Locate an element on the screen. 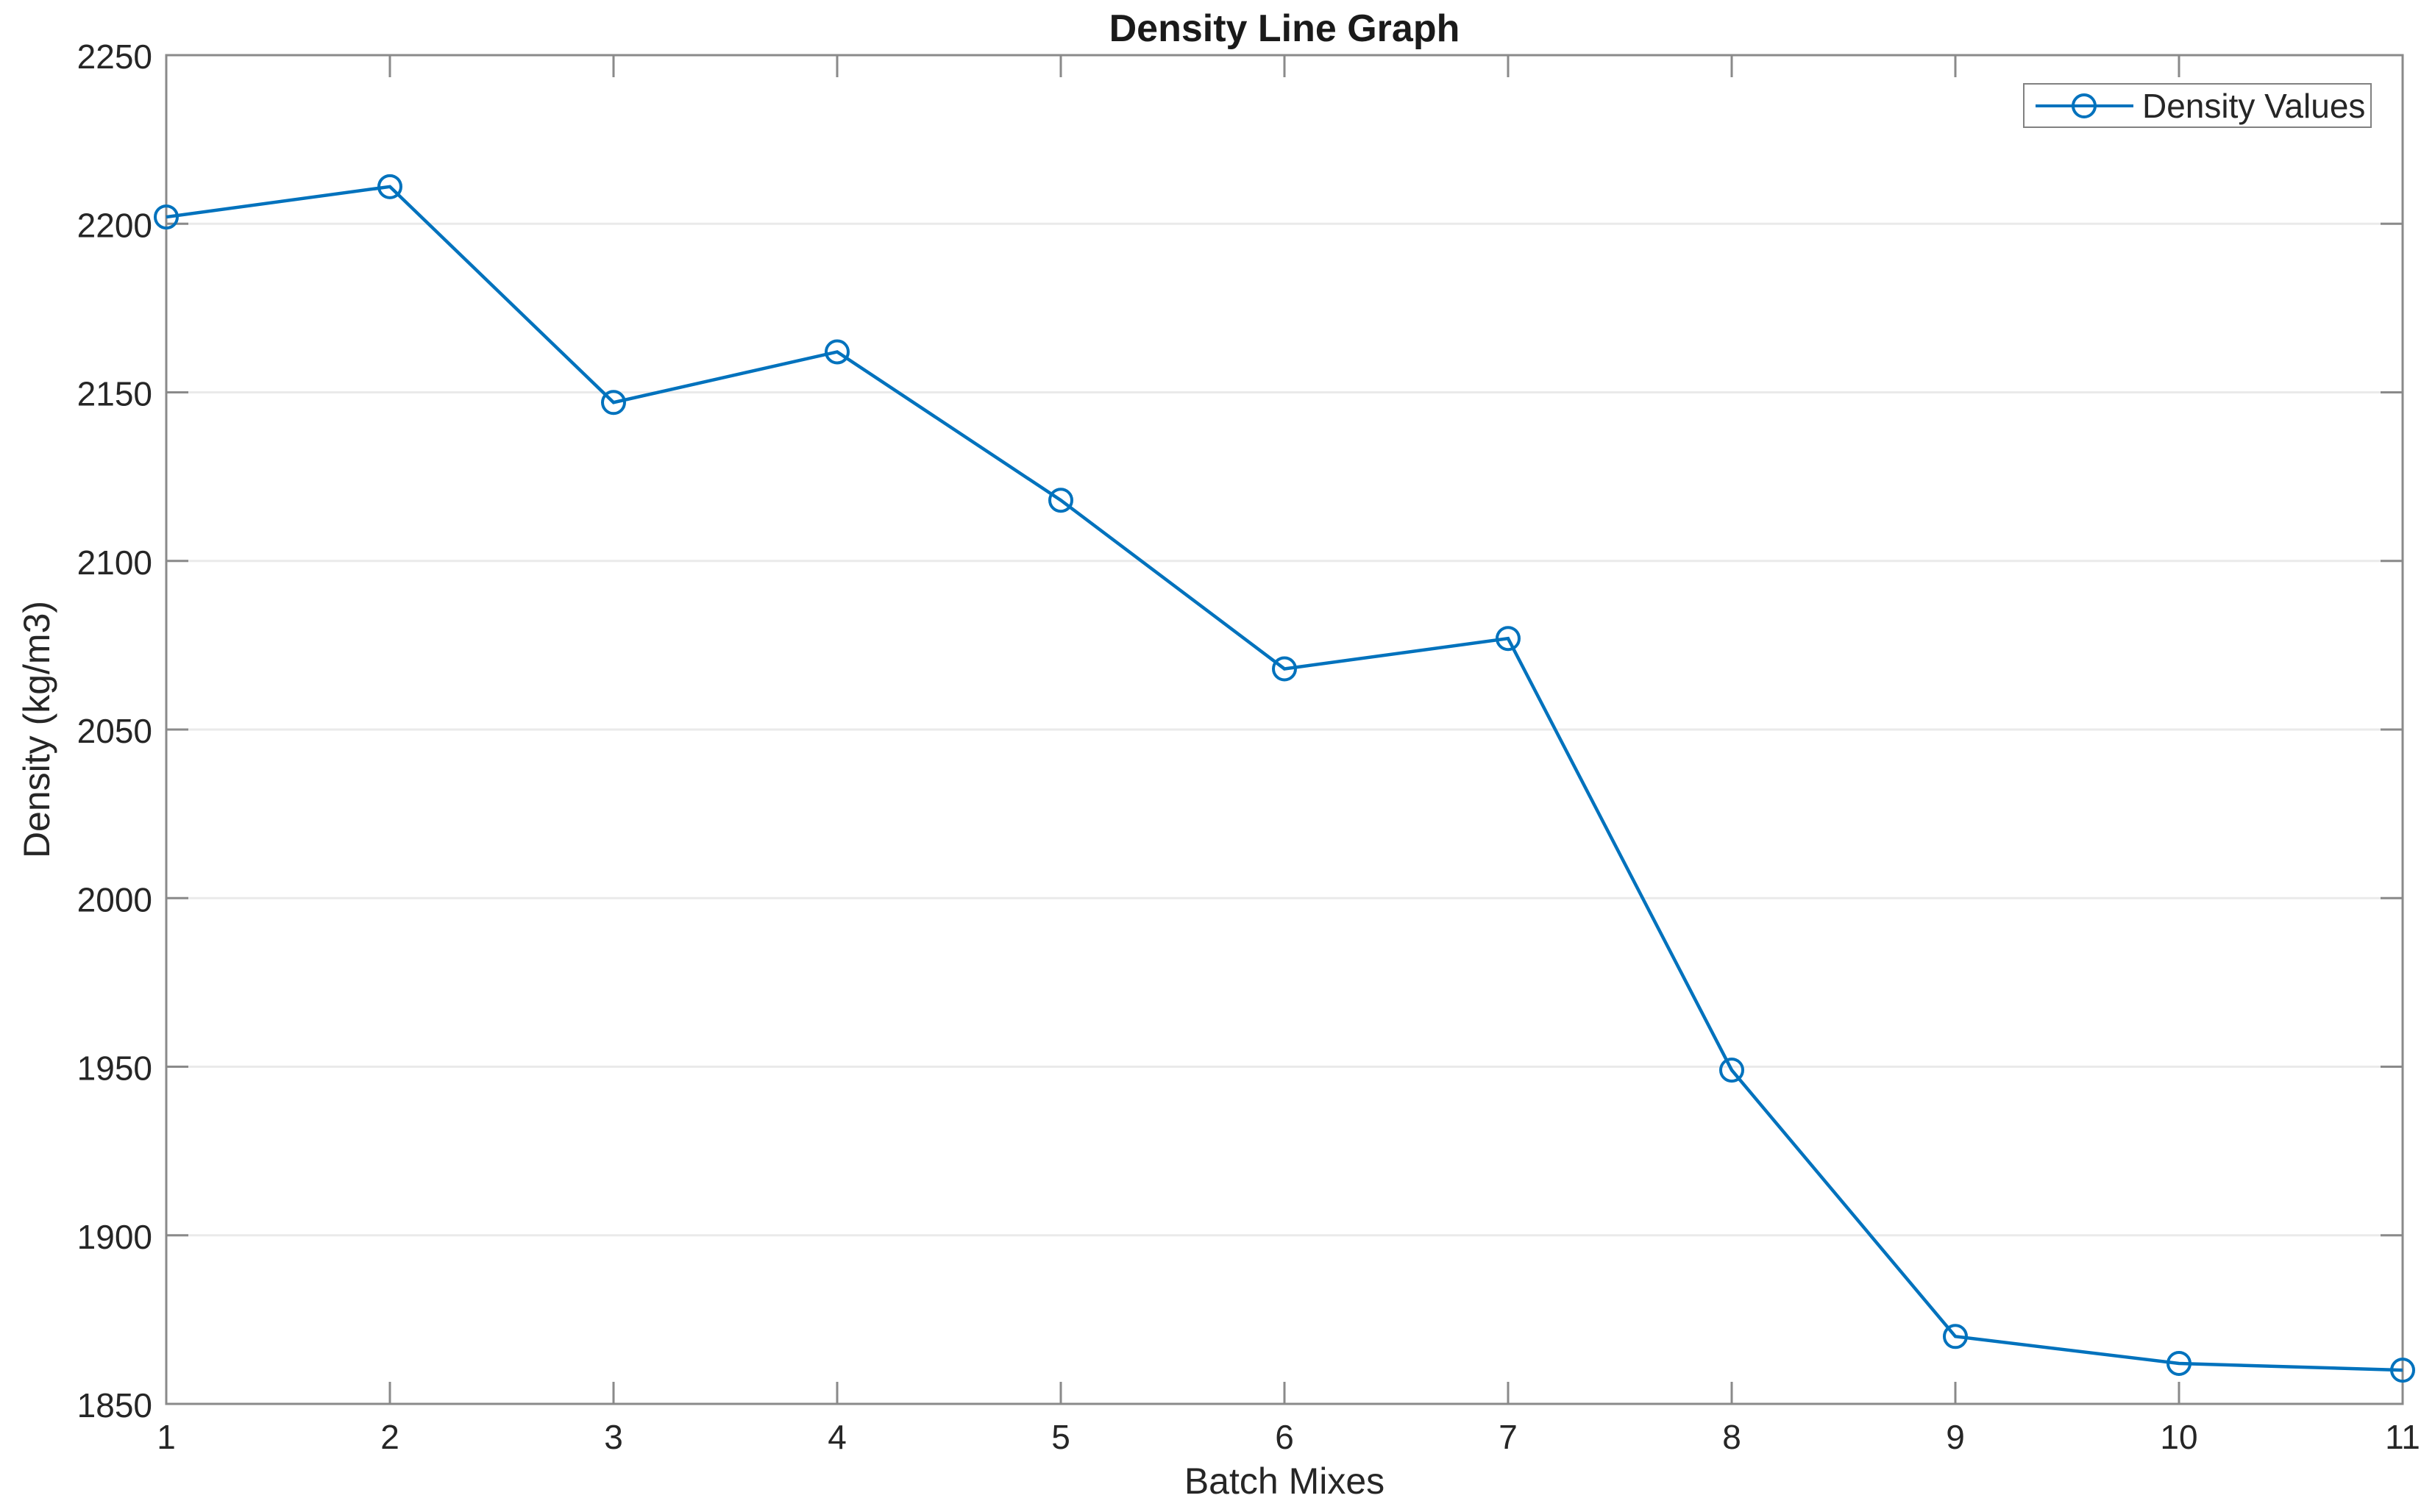 Image resolution: width=2435 pixels, height=1512 pixels. x-axis-label: Batch Mixes is located at coordinates (1284, 1482).